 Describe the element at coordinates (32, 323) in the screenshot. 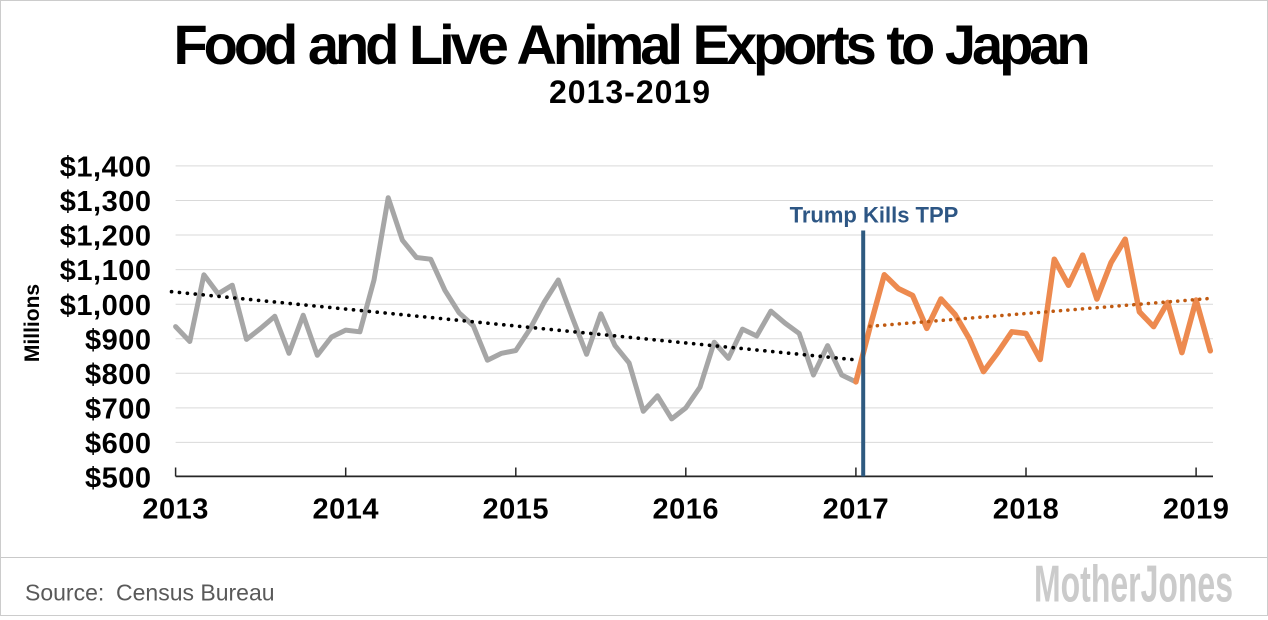

I see `svg-text: Millions` at that location.